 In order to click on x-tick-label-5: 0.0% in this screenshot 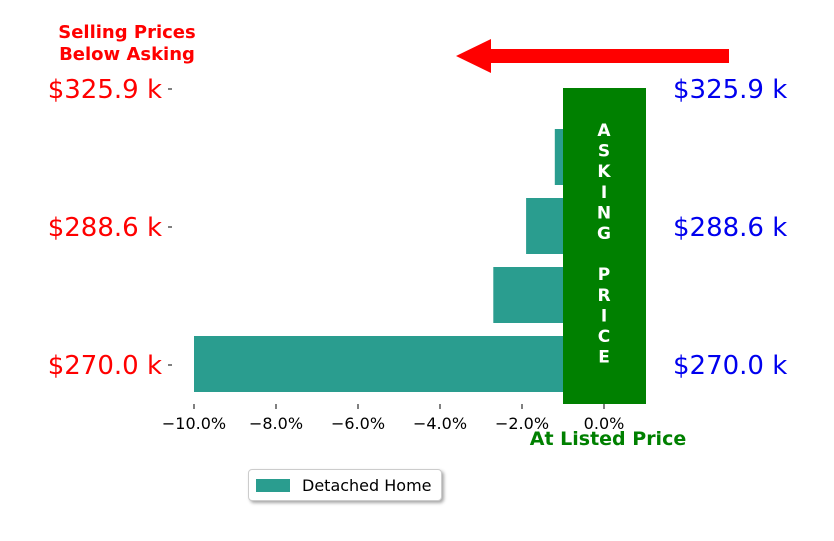, I will do `click(604, 423)`.